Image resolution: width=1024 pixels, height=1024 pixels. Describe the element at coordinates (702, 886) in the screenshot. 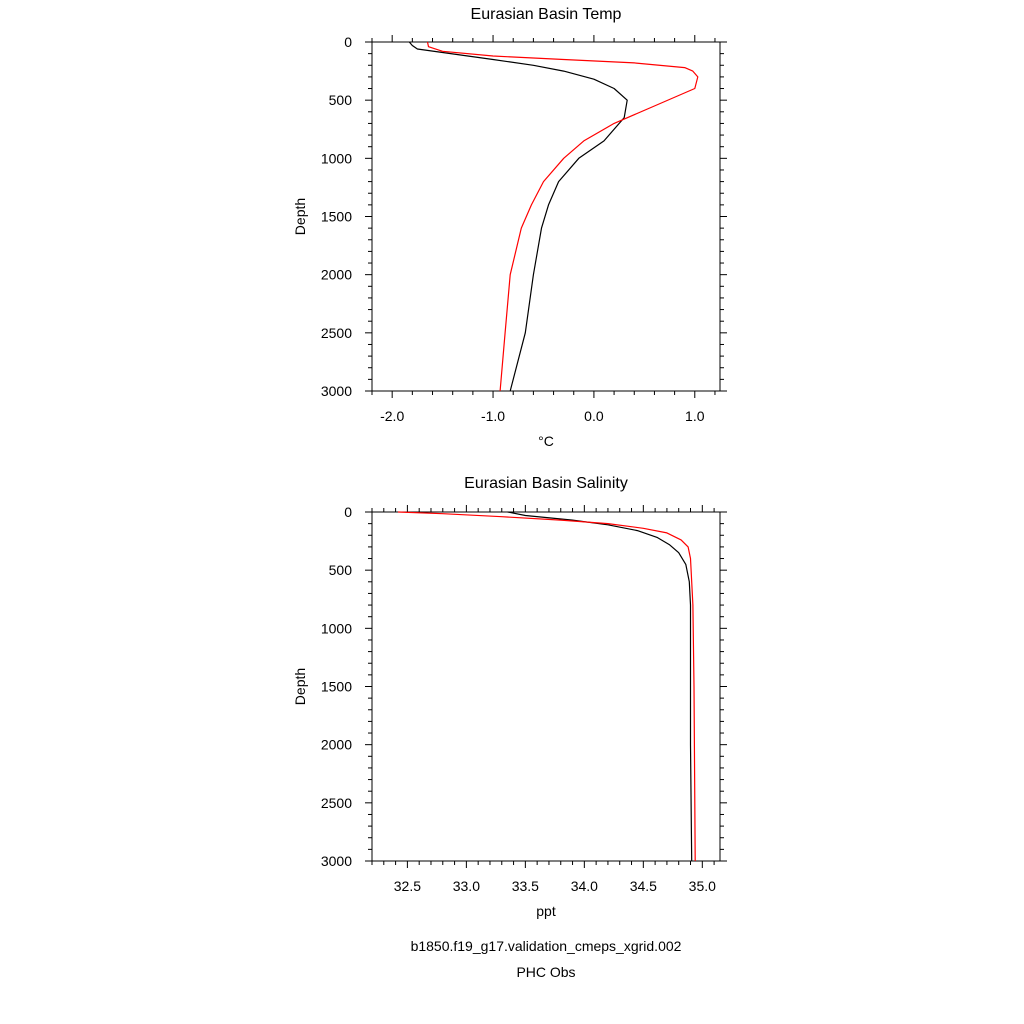

I see `x-tick-label: 35.0` at that location.